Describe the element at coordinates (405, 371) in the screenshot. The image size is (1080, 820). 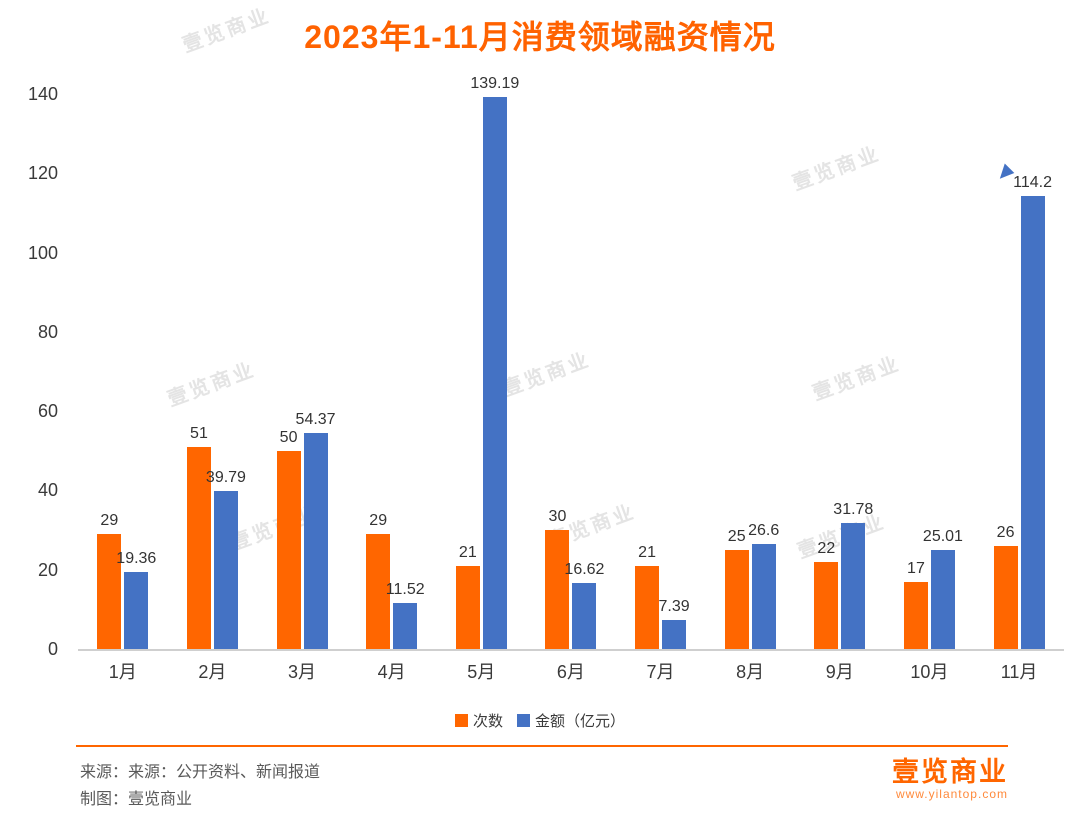
I see `bar-slot: 11.52` at that location.